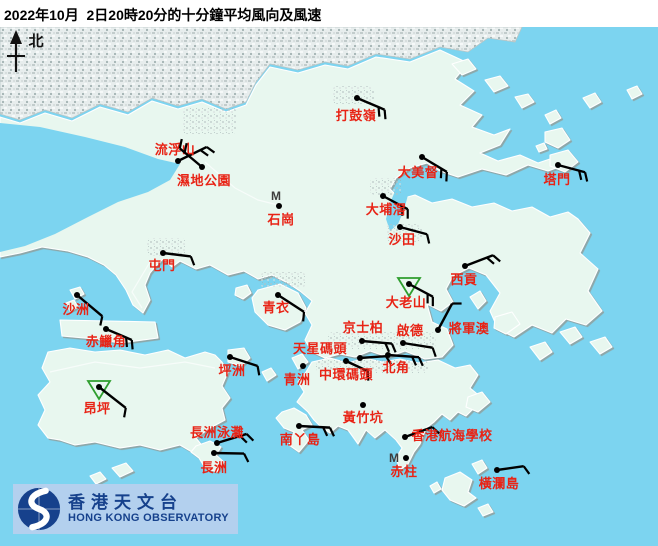 The width and height of the screenshot is (658, 546). I want to click on urban-hk-north-shore, so click(372, 366).